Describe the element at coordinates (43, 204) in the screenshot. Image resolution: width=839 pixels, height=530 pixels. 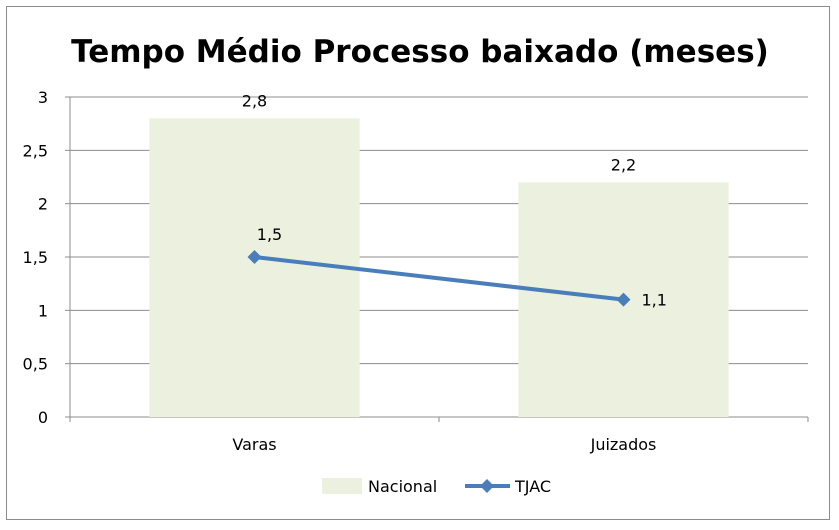
I see `y-tick-label: 2` at that location.